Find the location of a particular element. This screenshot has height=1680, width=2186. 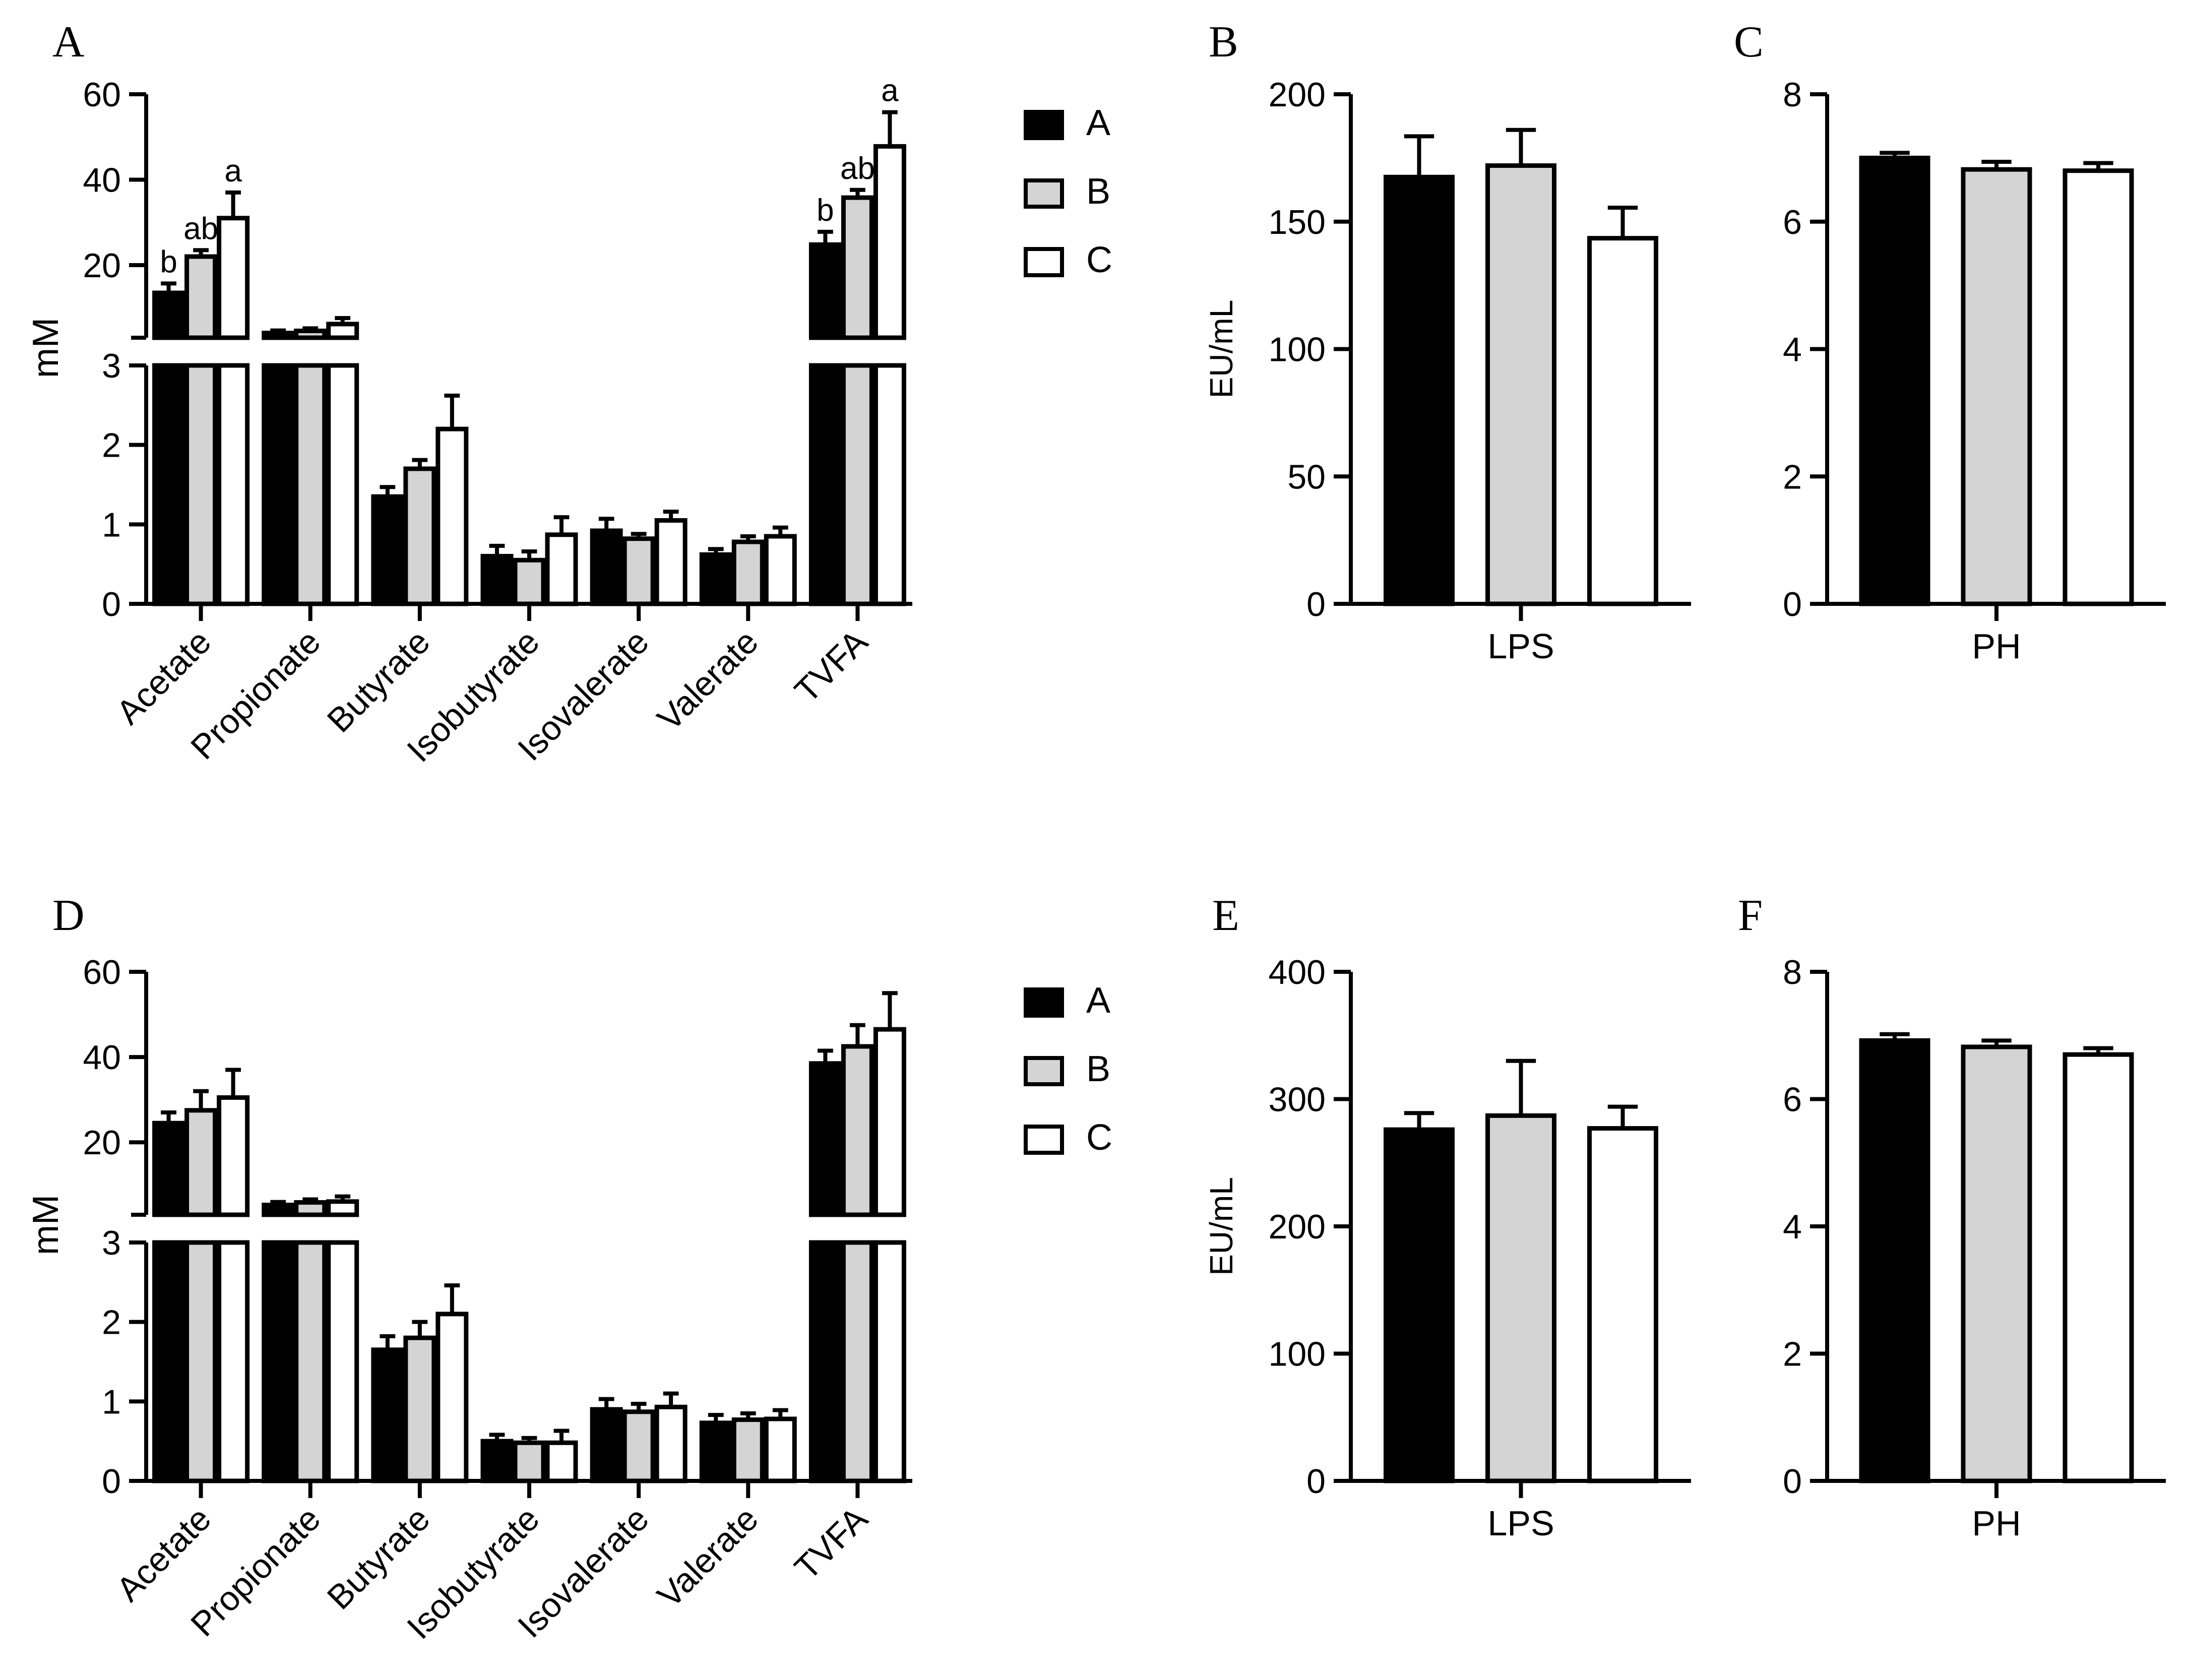

x-tick-label-acetate: Acetate is located at coordinates (163, 677).